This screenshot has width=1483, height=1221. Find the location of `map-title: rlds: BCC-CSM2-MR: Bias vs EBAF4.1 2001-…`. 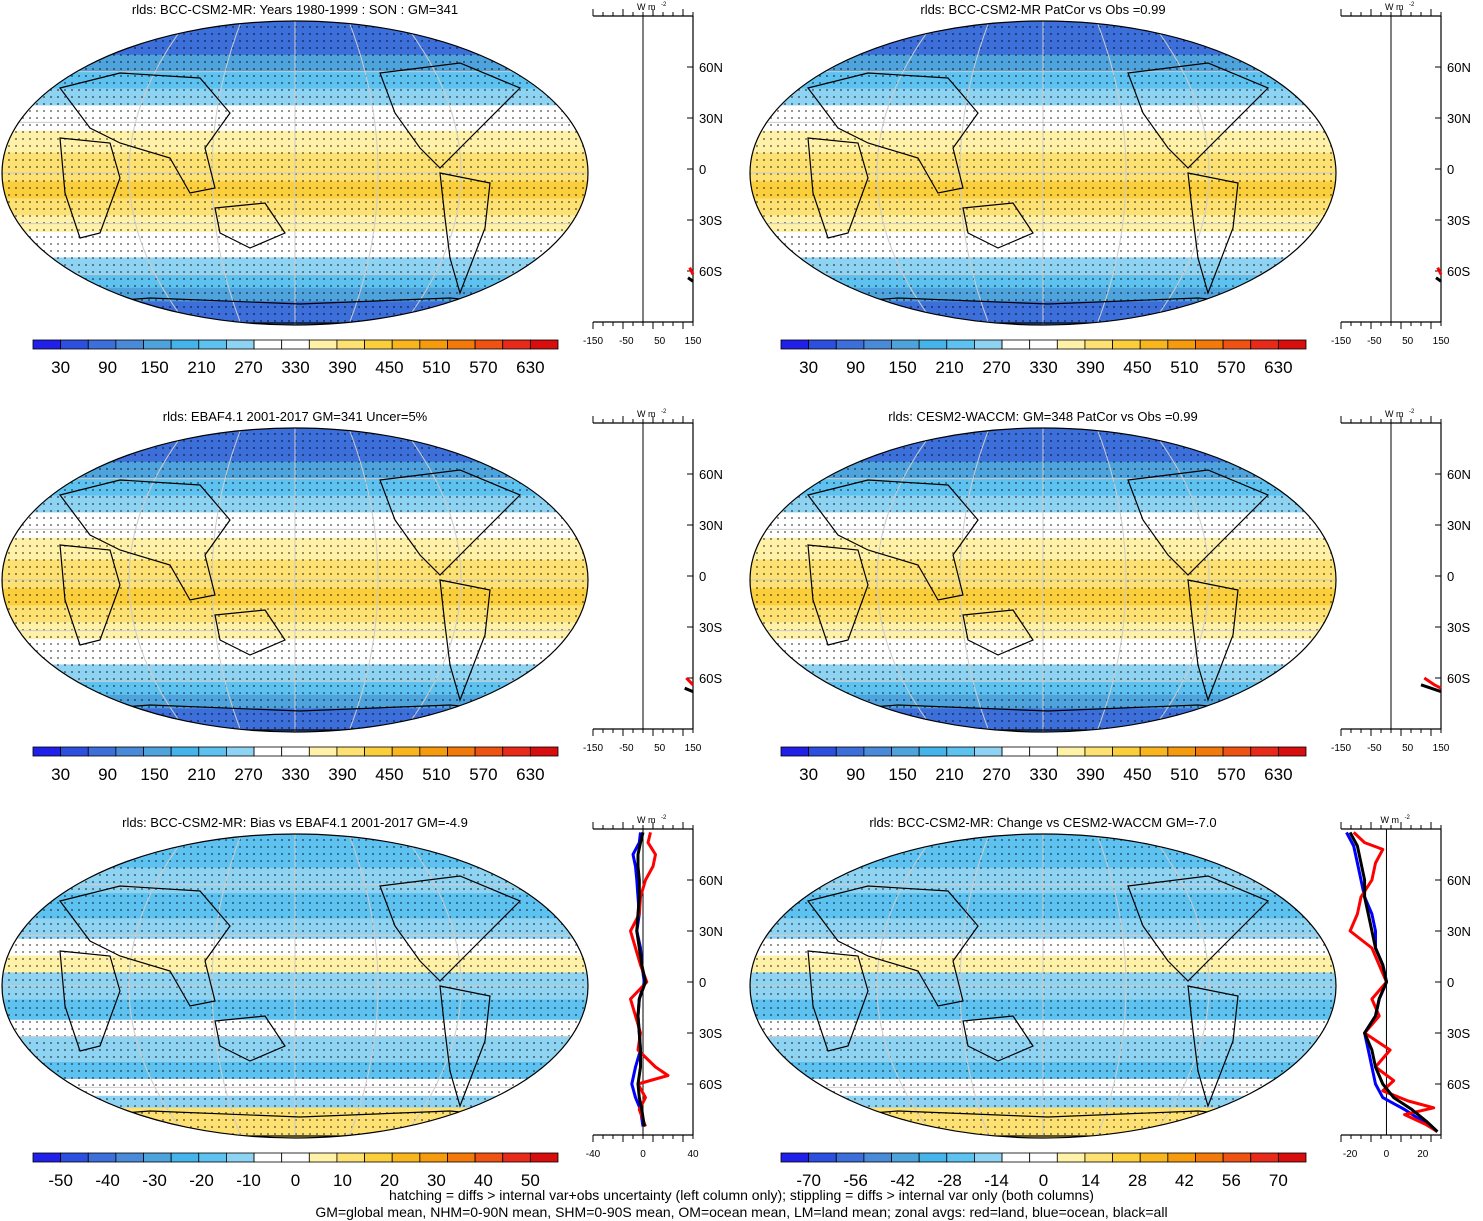

map-title: rlds: BCC-CSM2-MR: Bias vs EBAF4.1 2001-… is located at coordinates (295, 822).